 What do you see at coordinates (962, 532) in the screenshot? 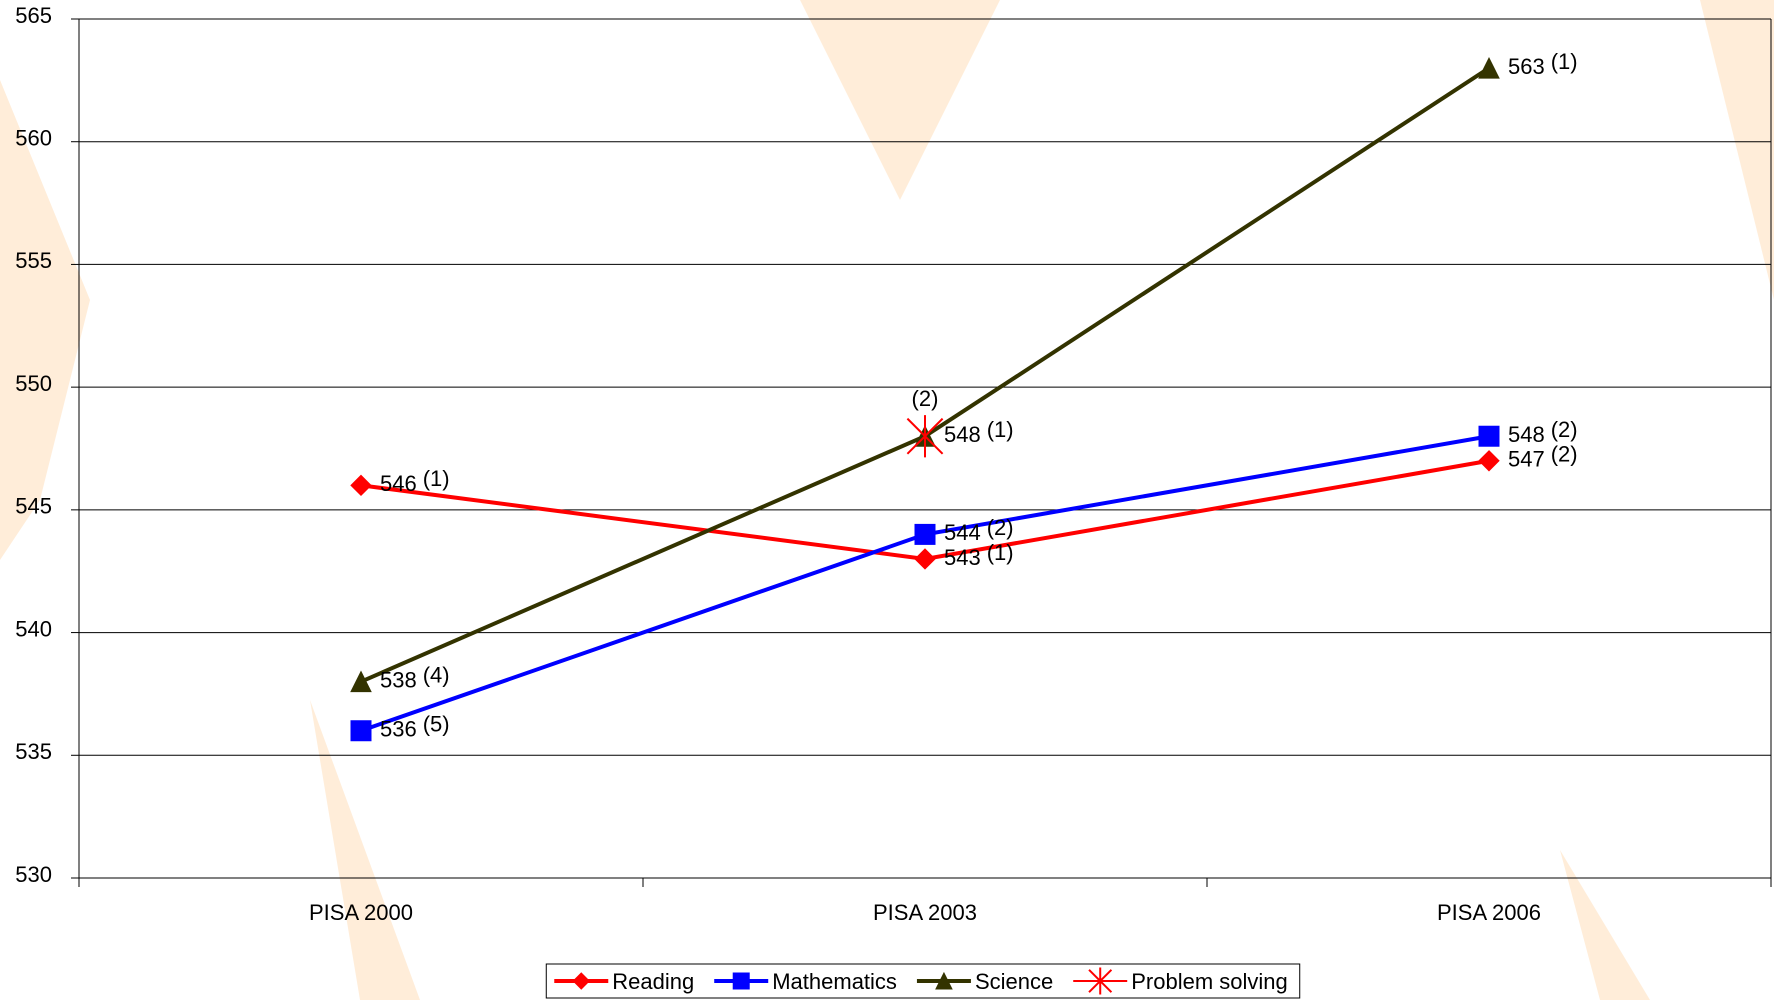
I see `data-label: 544` at bounding box center [962, 532].